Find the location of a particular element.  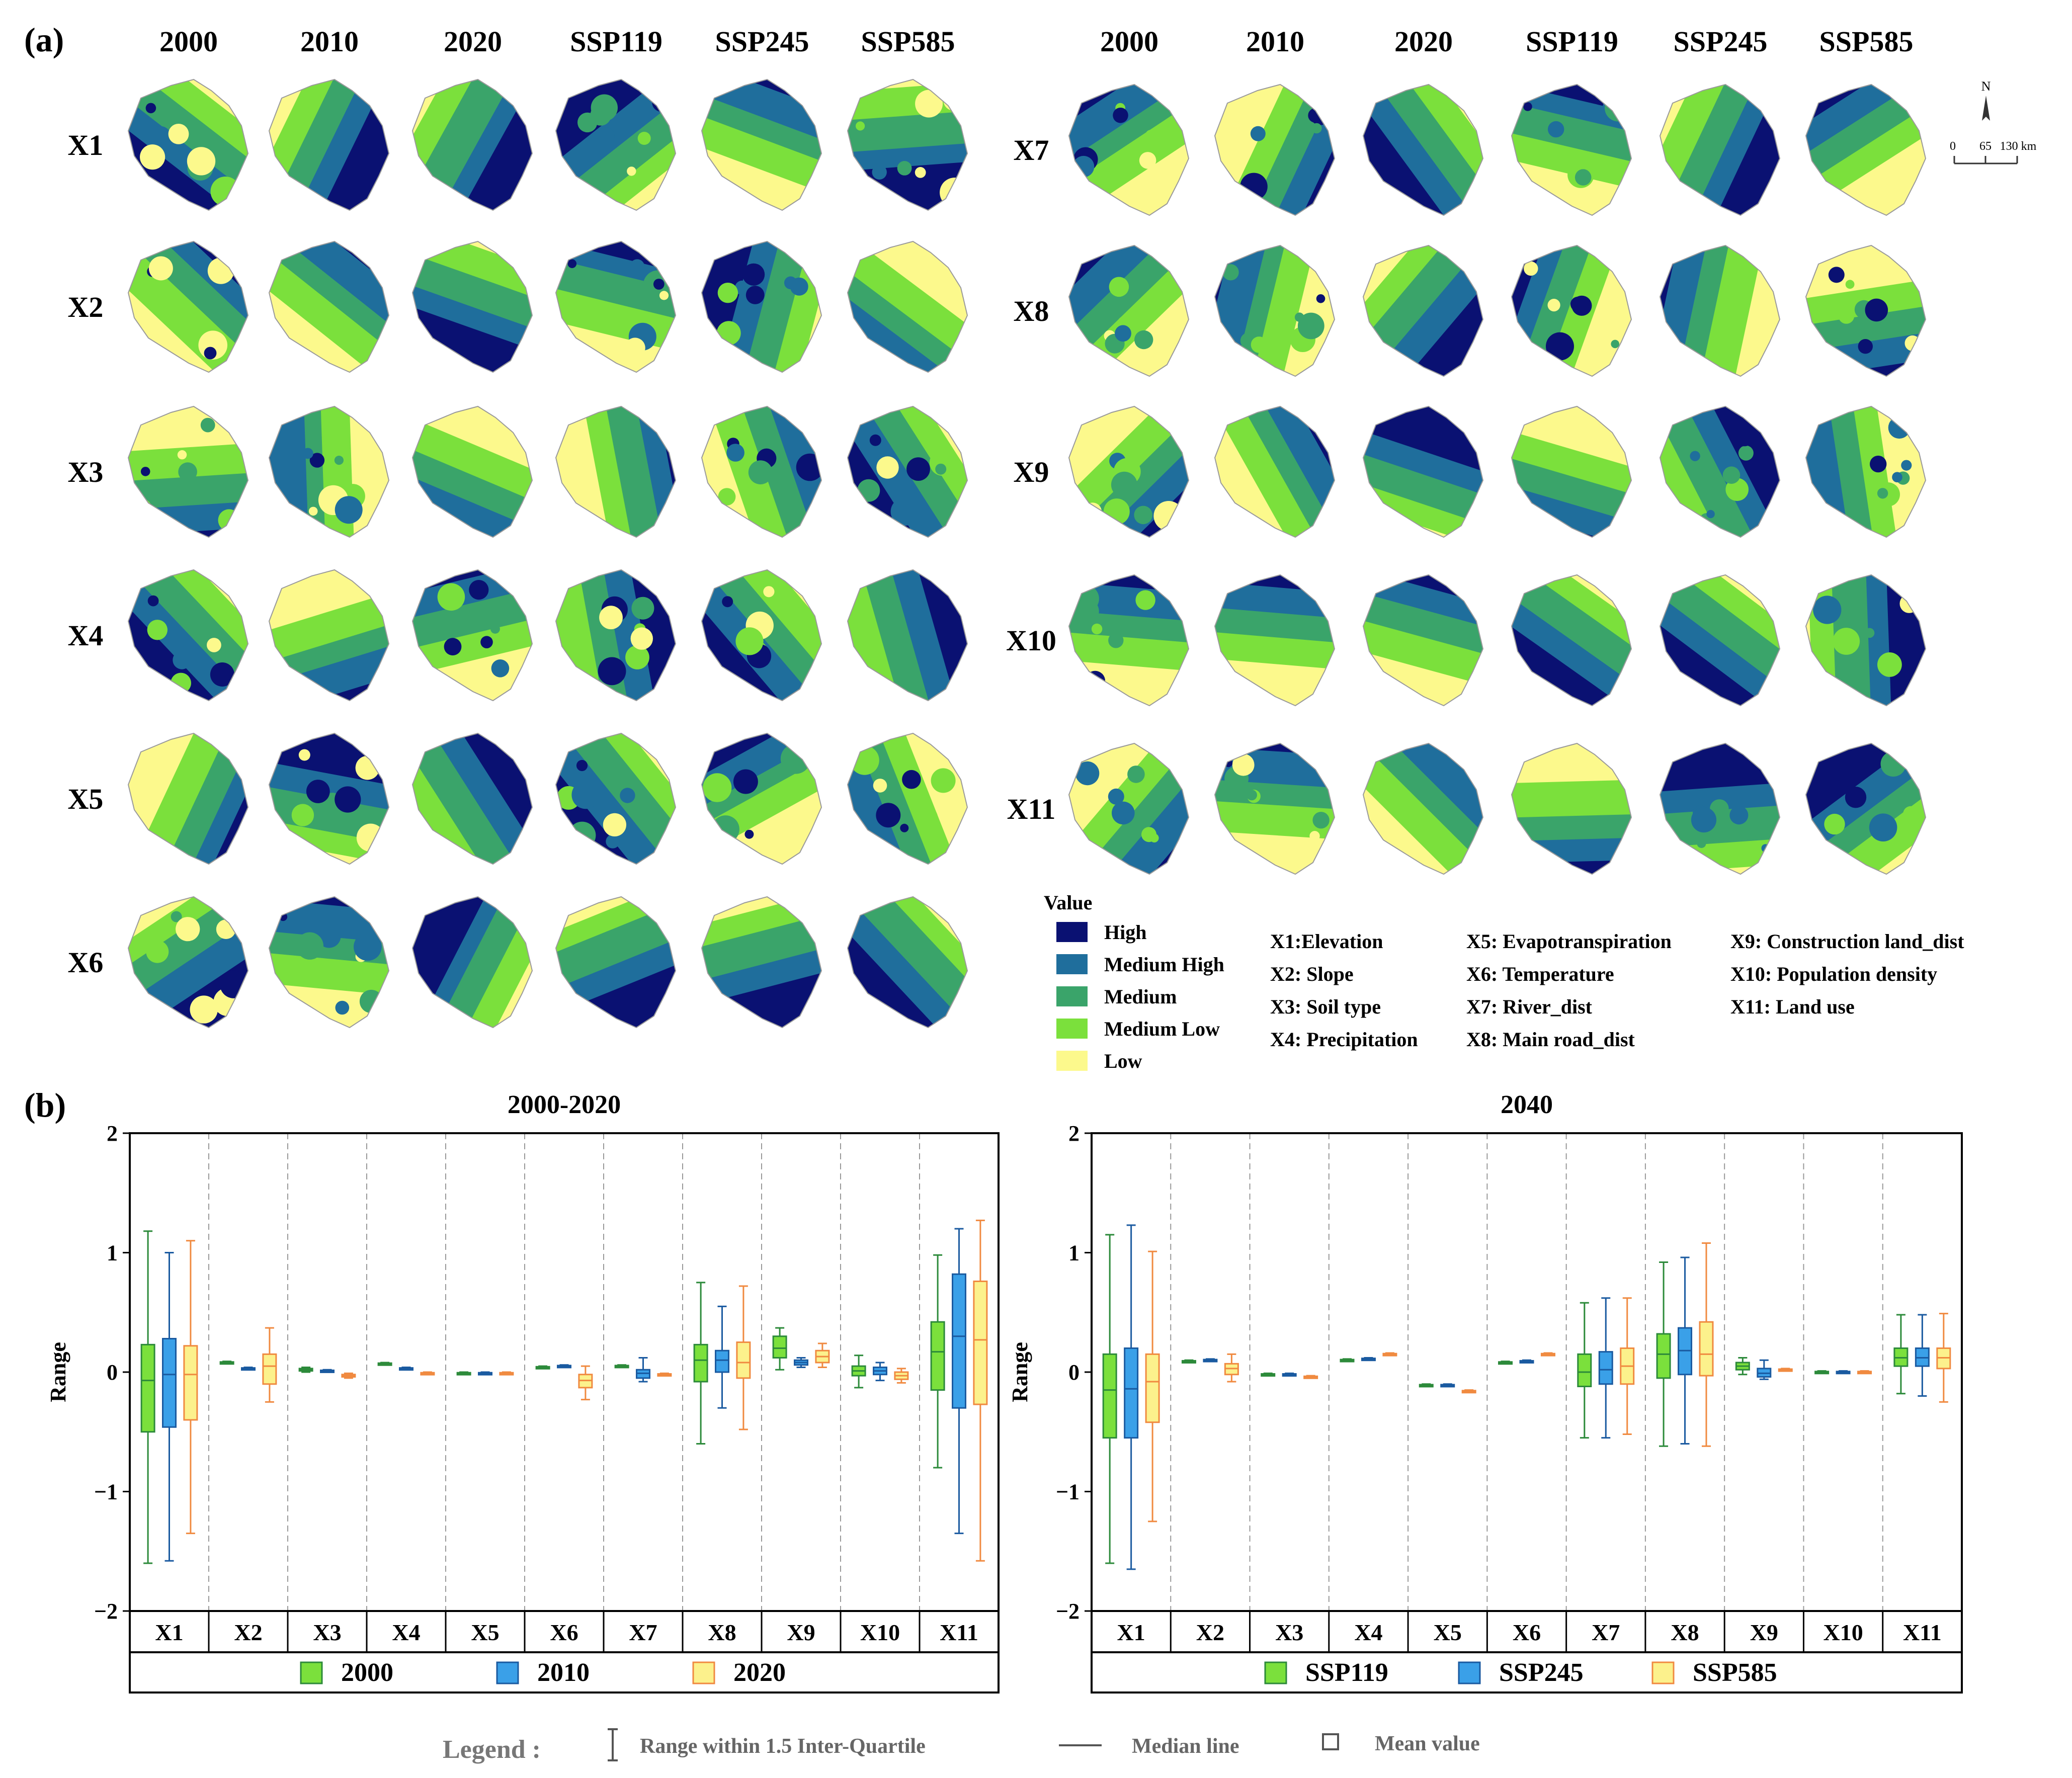

row-label-x4: X4 is located at coordinates (86, 635).